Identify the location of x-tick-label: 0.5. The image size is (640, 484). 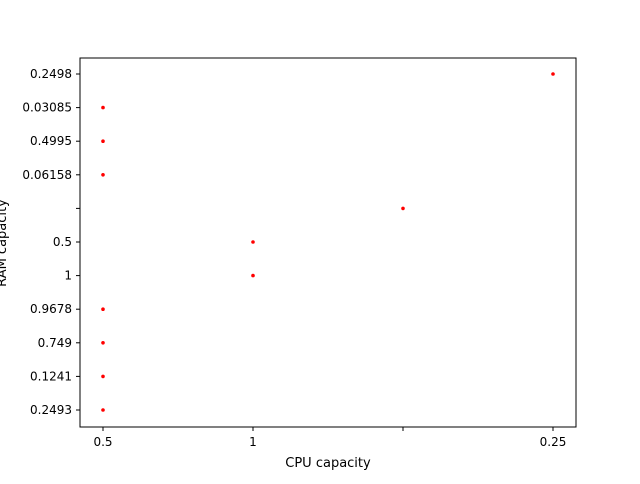
(102, 442).